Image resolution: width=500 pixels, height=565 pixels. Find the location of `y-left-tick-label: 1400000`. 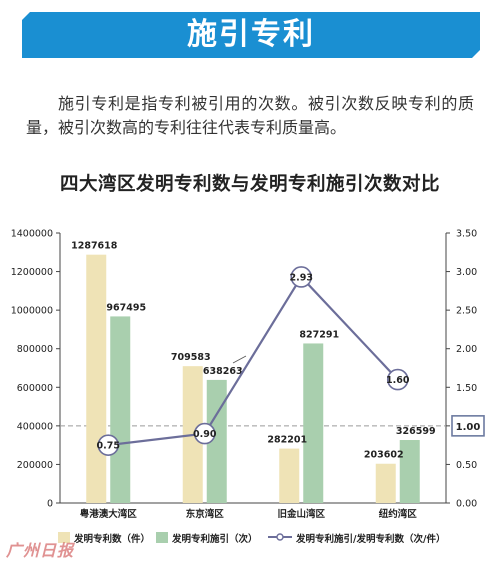

y-left-tick-label: 1400000 is located at coordinates (32, 234).